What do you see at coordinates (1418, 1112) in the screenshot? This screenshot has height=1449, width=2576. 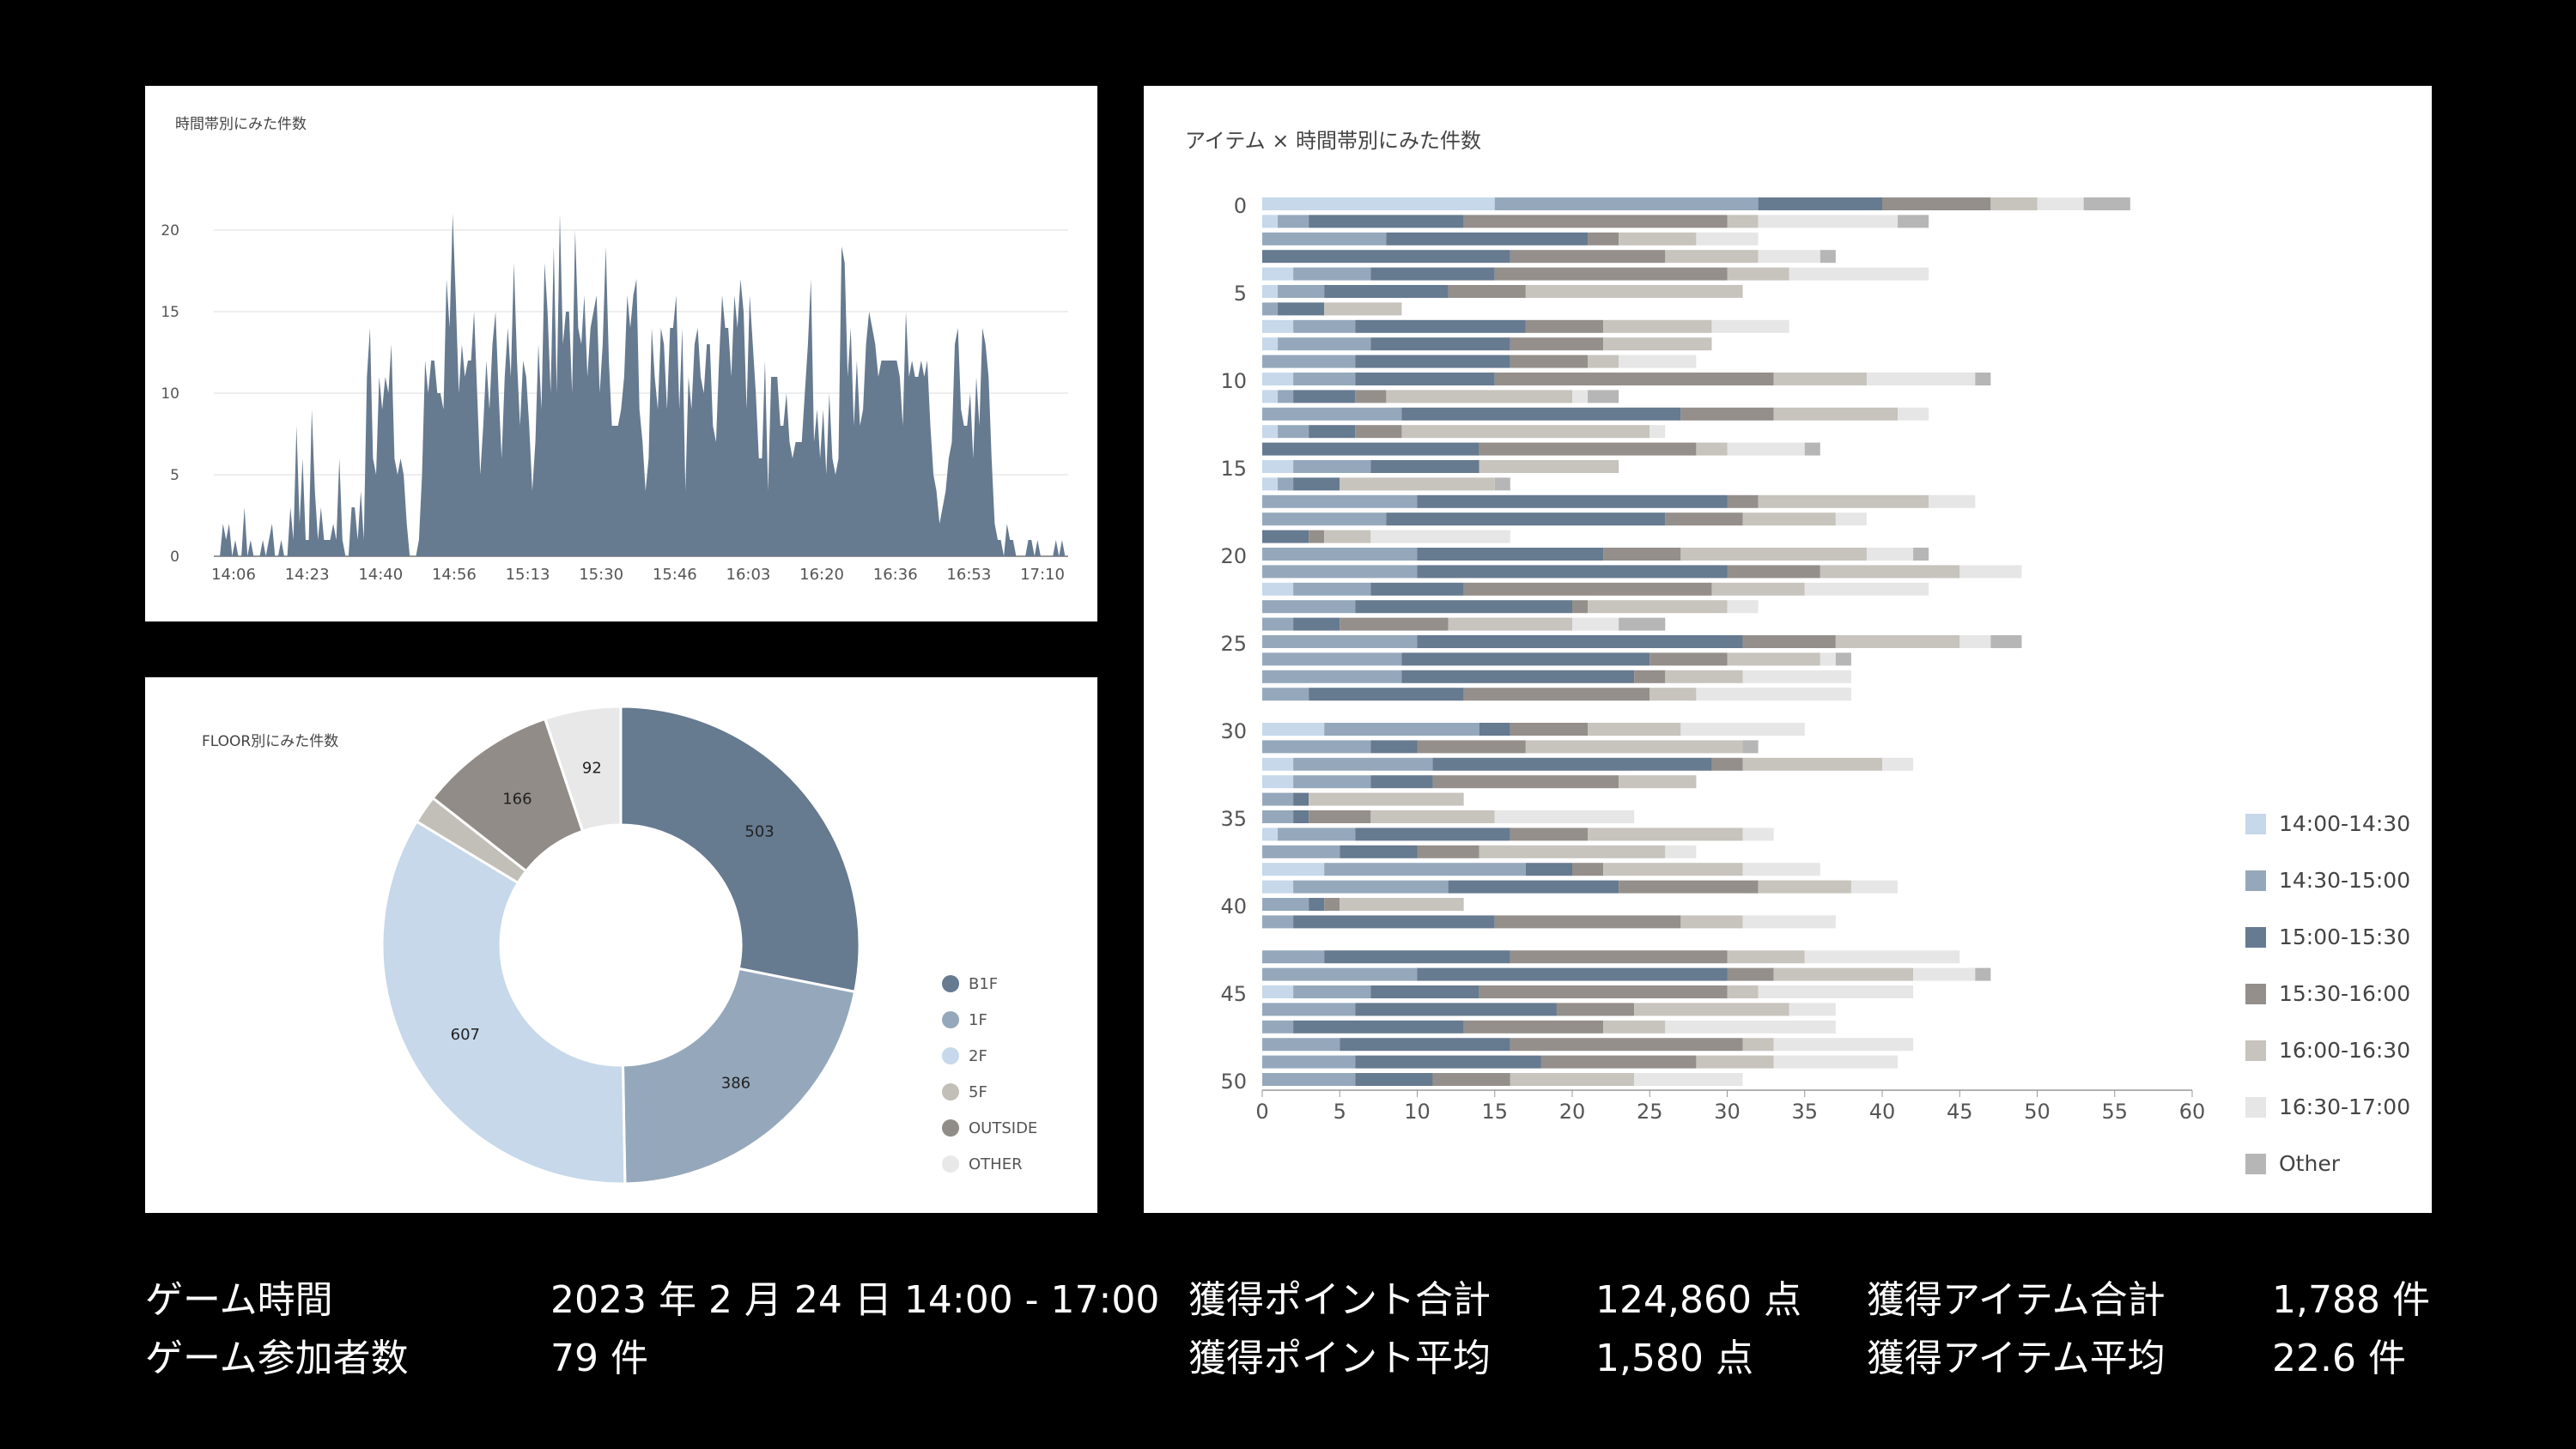 I see `x-tick-label: 10` at bounding box center [1418, 1112].